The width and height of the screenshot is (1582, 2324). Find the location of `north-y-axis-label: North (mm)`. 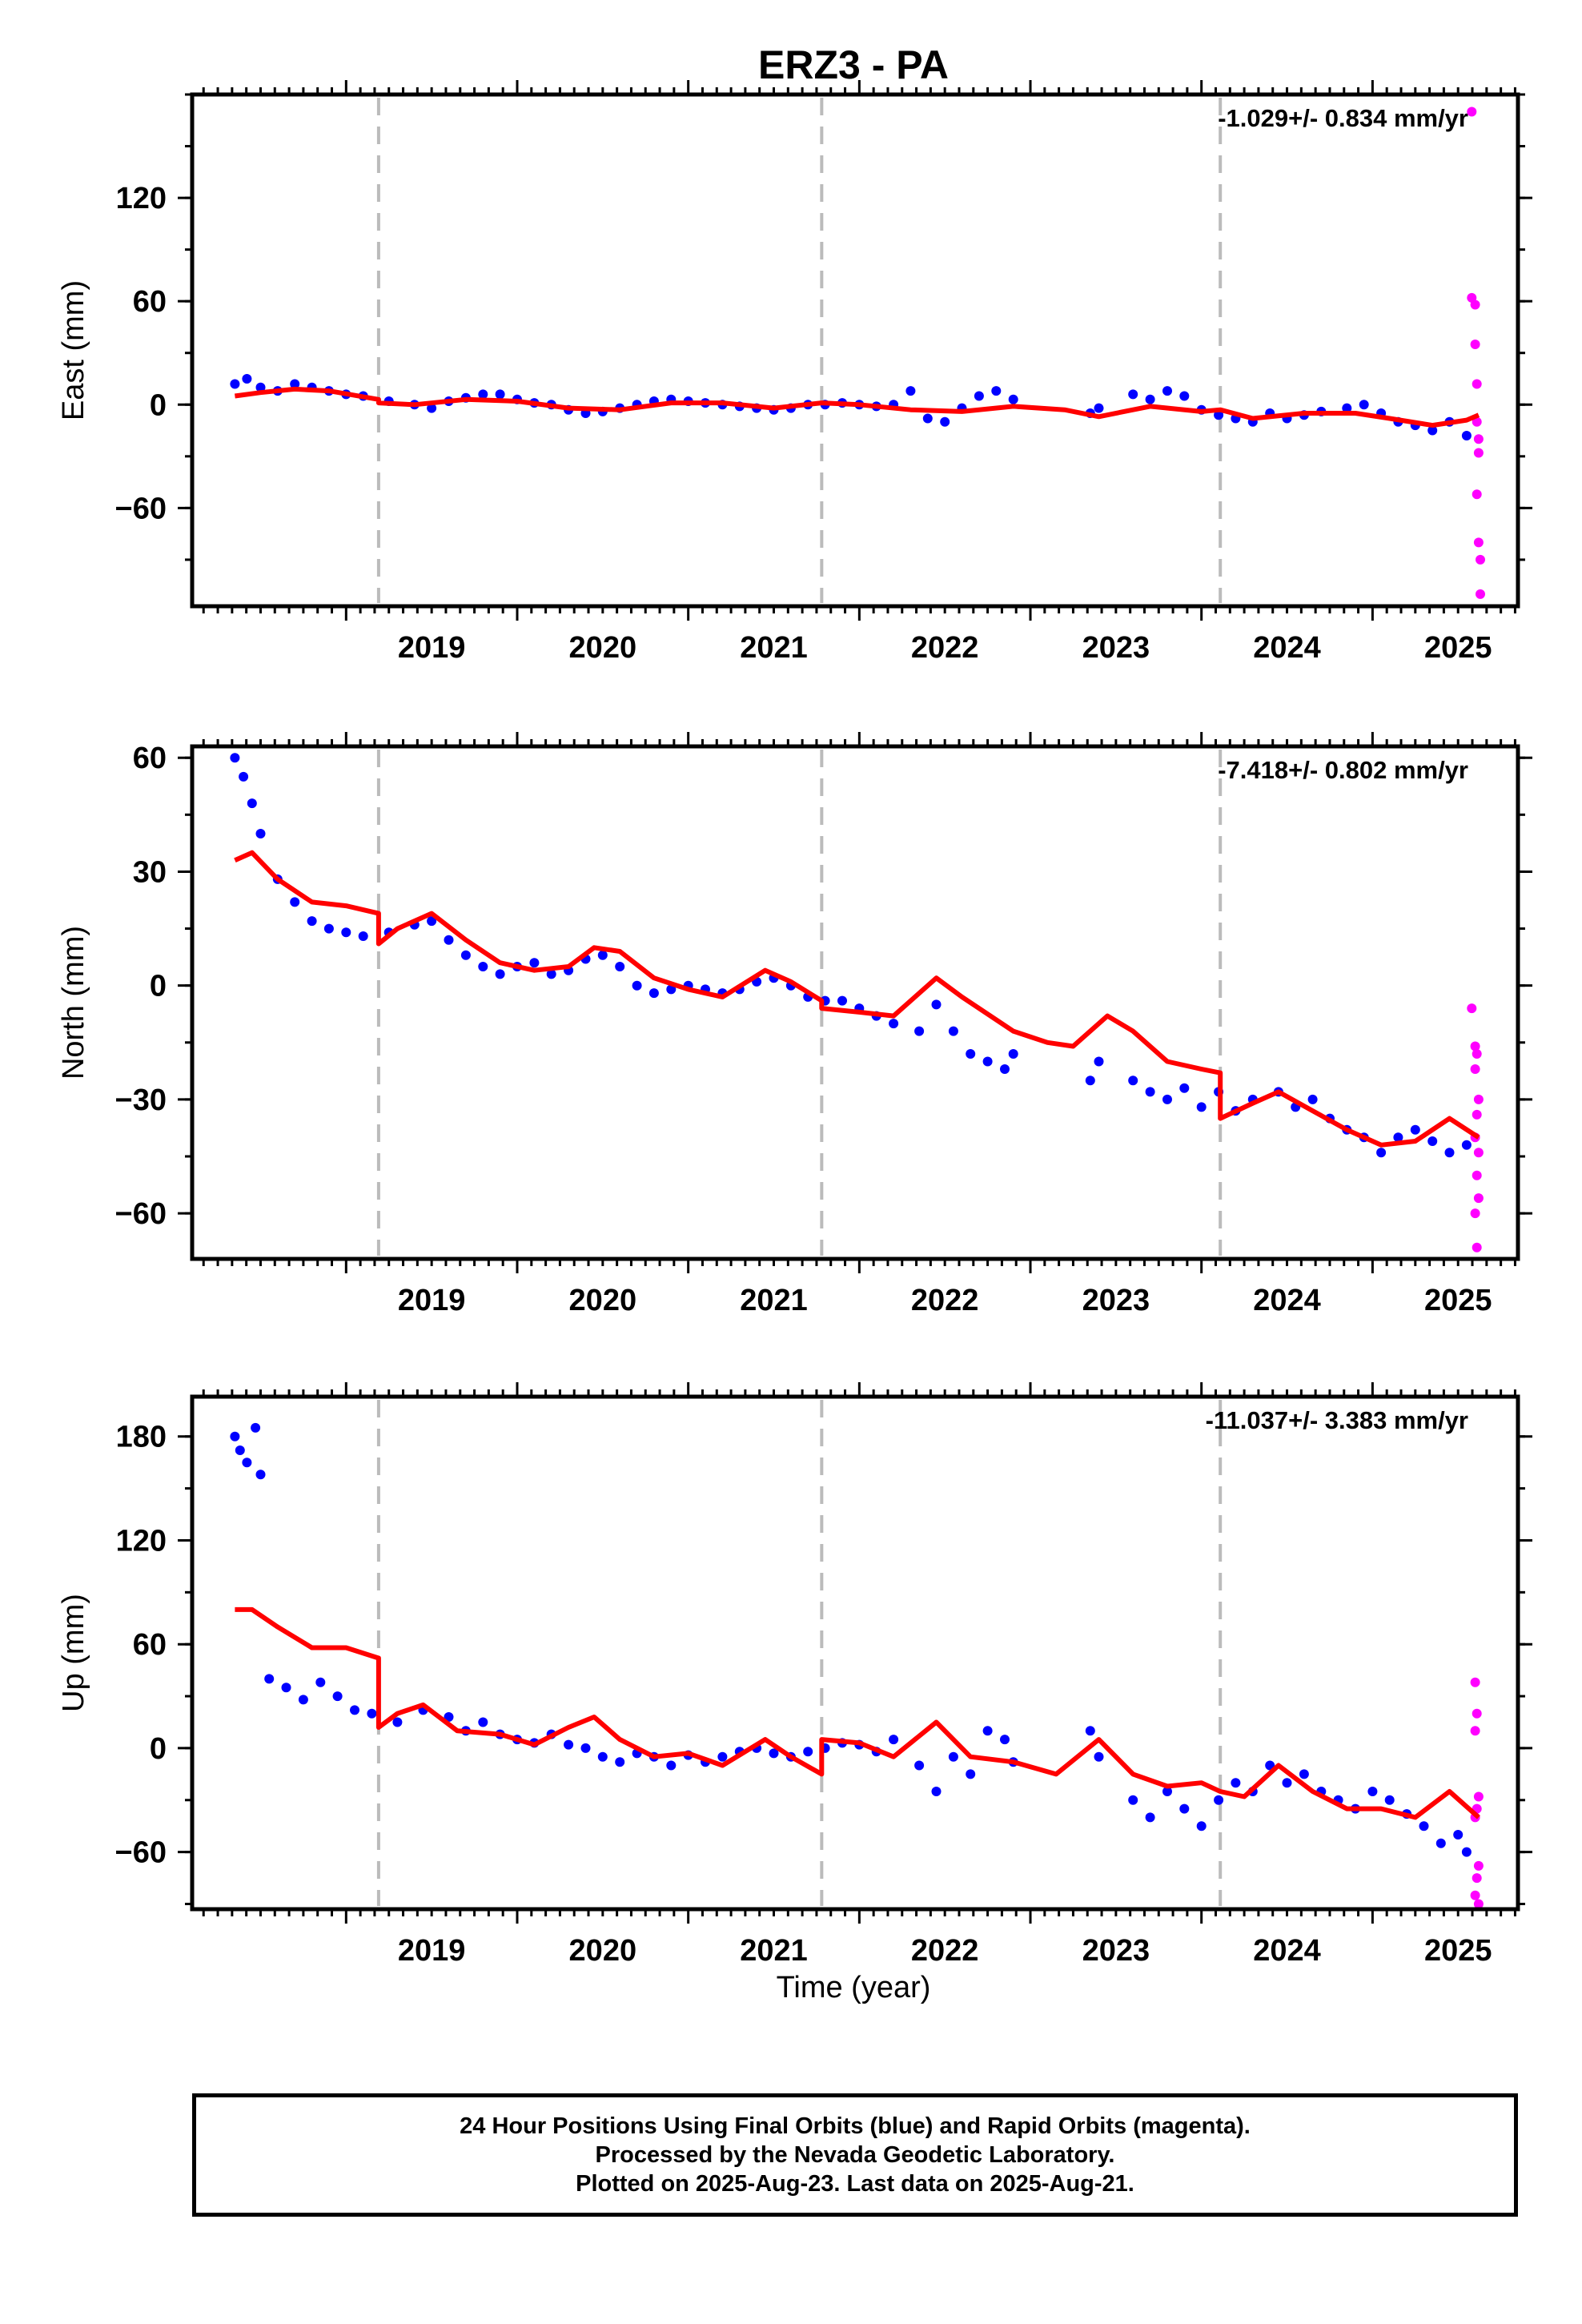

north-y-axis-label: North (mm) is located at coordinates (74, 1003).